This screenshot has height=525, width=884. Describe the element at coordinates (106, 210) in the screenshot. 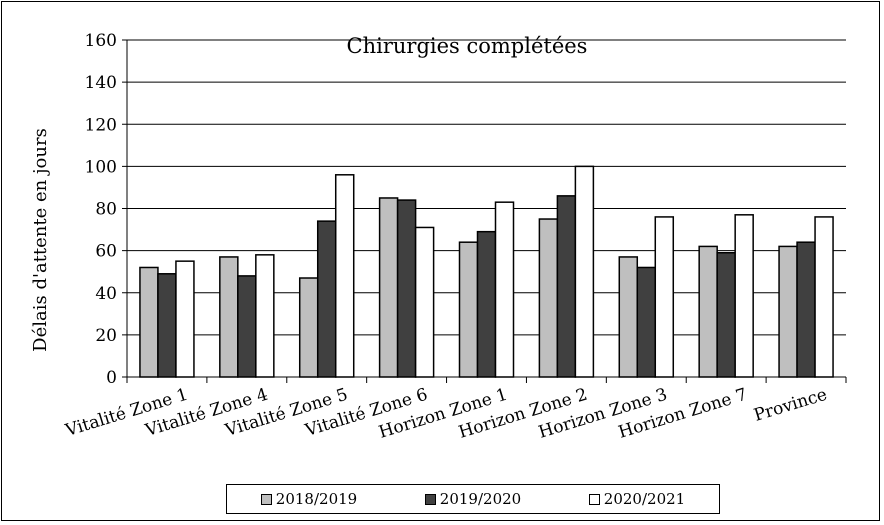

I see `y-tick-label: 80` at that location.